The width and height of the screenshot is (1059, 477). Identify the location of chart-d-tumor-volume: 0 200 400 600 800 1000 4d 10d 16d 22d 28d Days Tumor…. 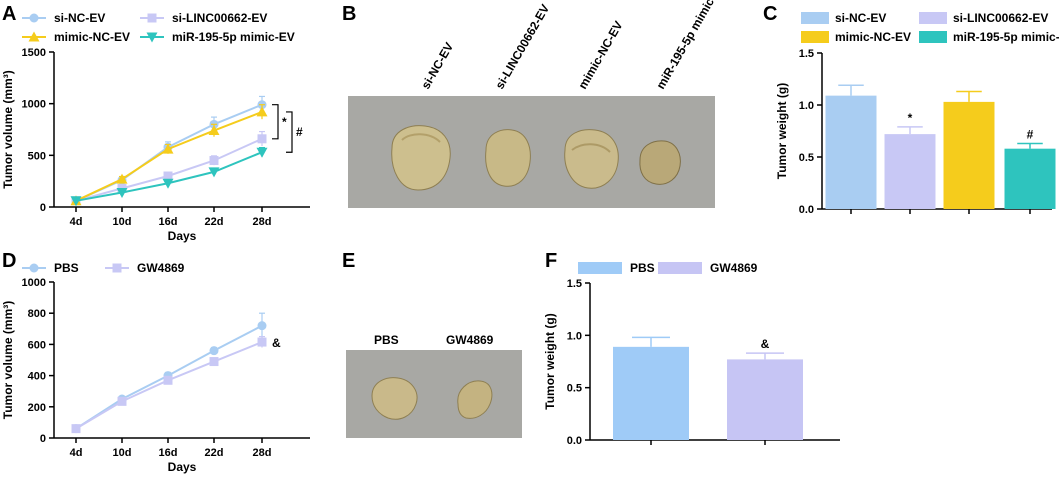
(155, 367).